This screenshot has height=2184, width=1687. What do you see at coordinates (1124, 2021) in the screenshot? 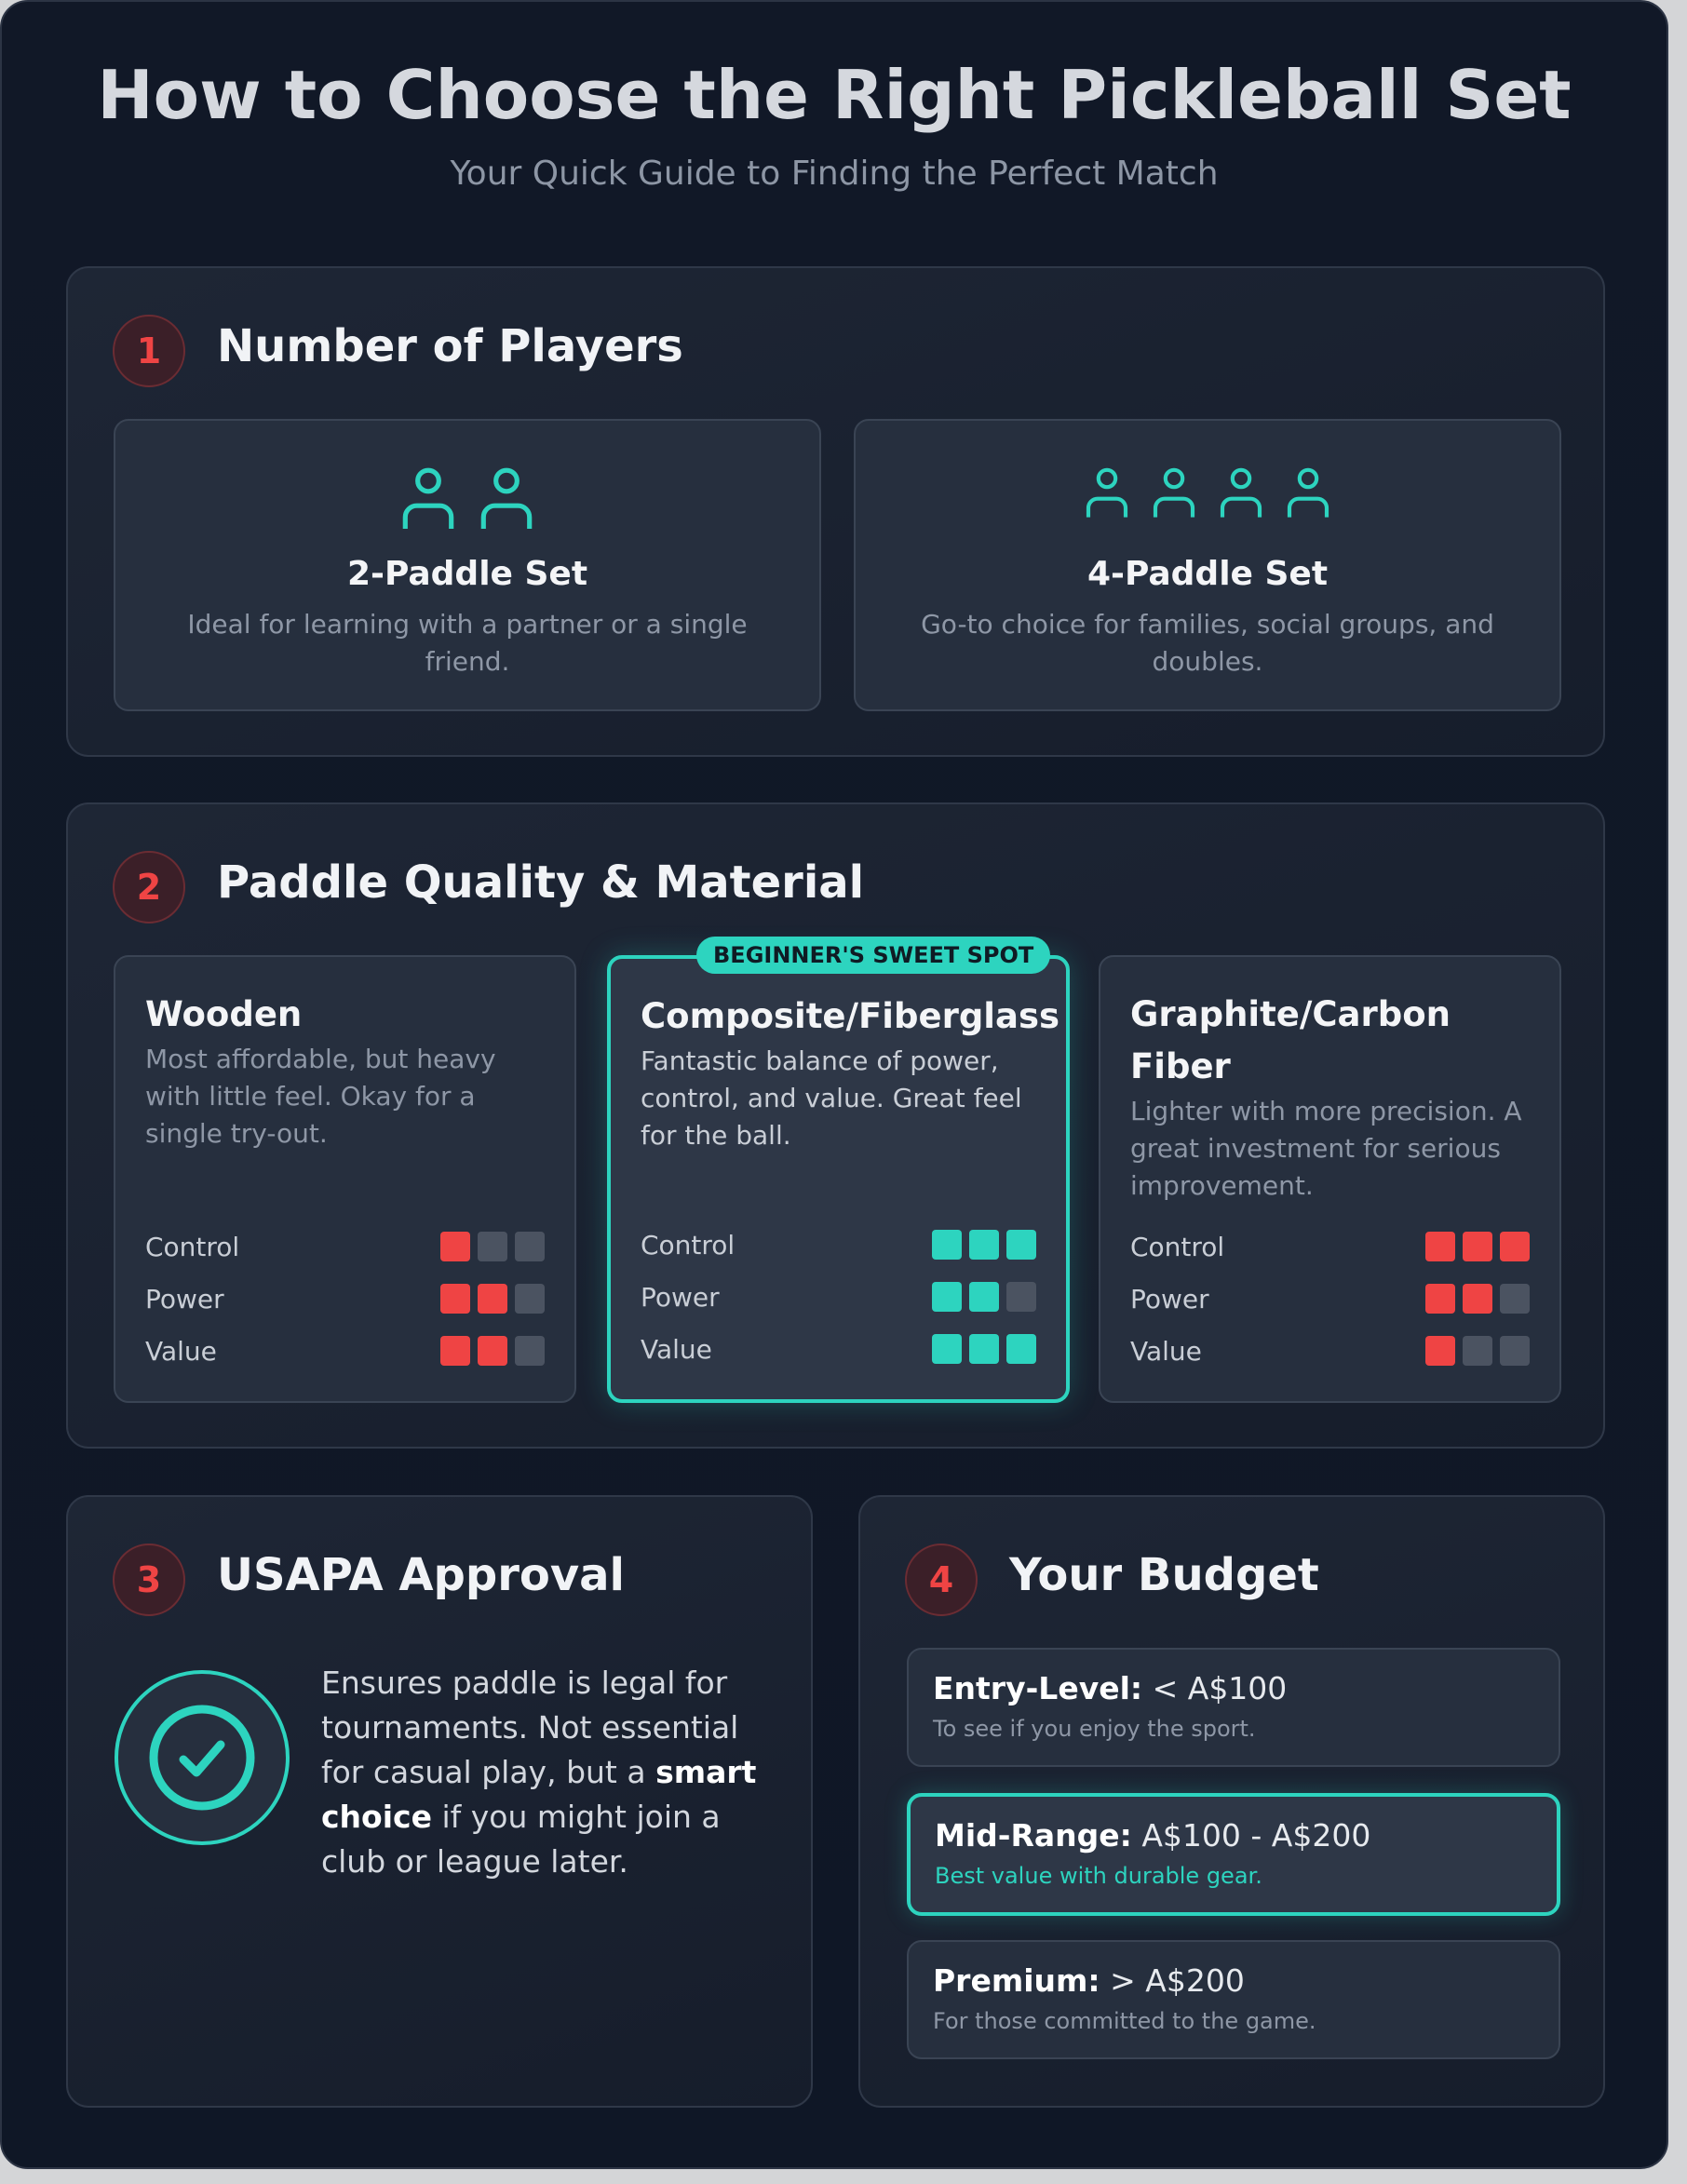
I see `tier-note: For those committed to the game.` at bounding box center [1124, 2021].